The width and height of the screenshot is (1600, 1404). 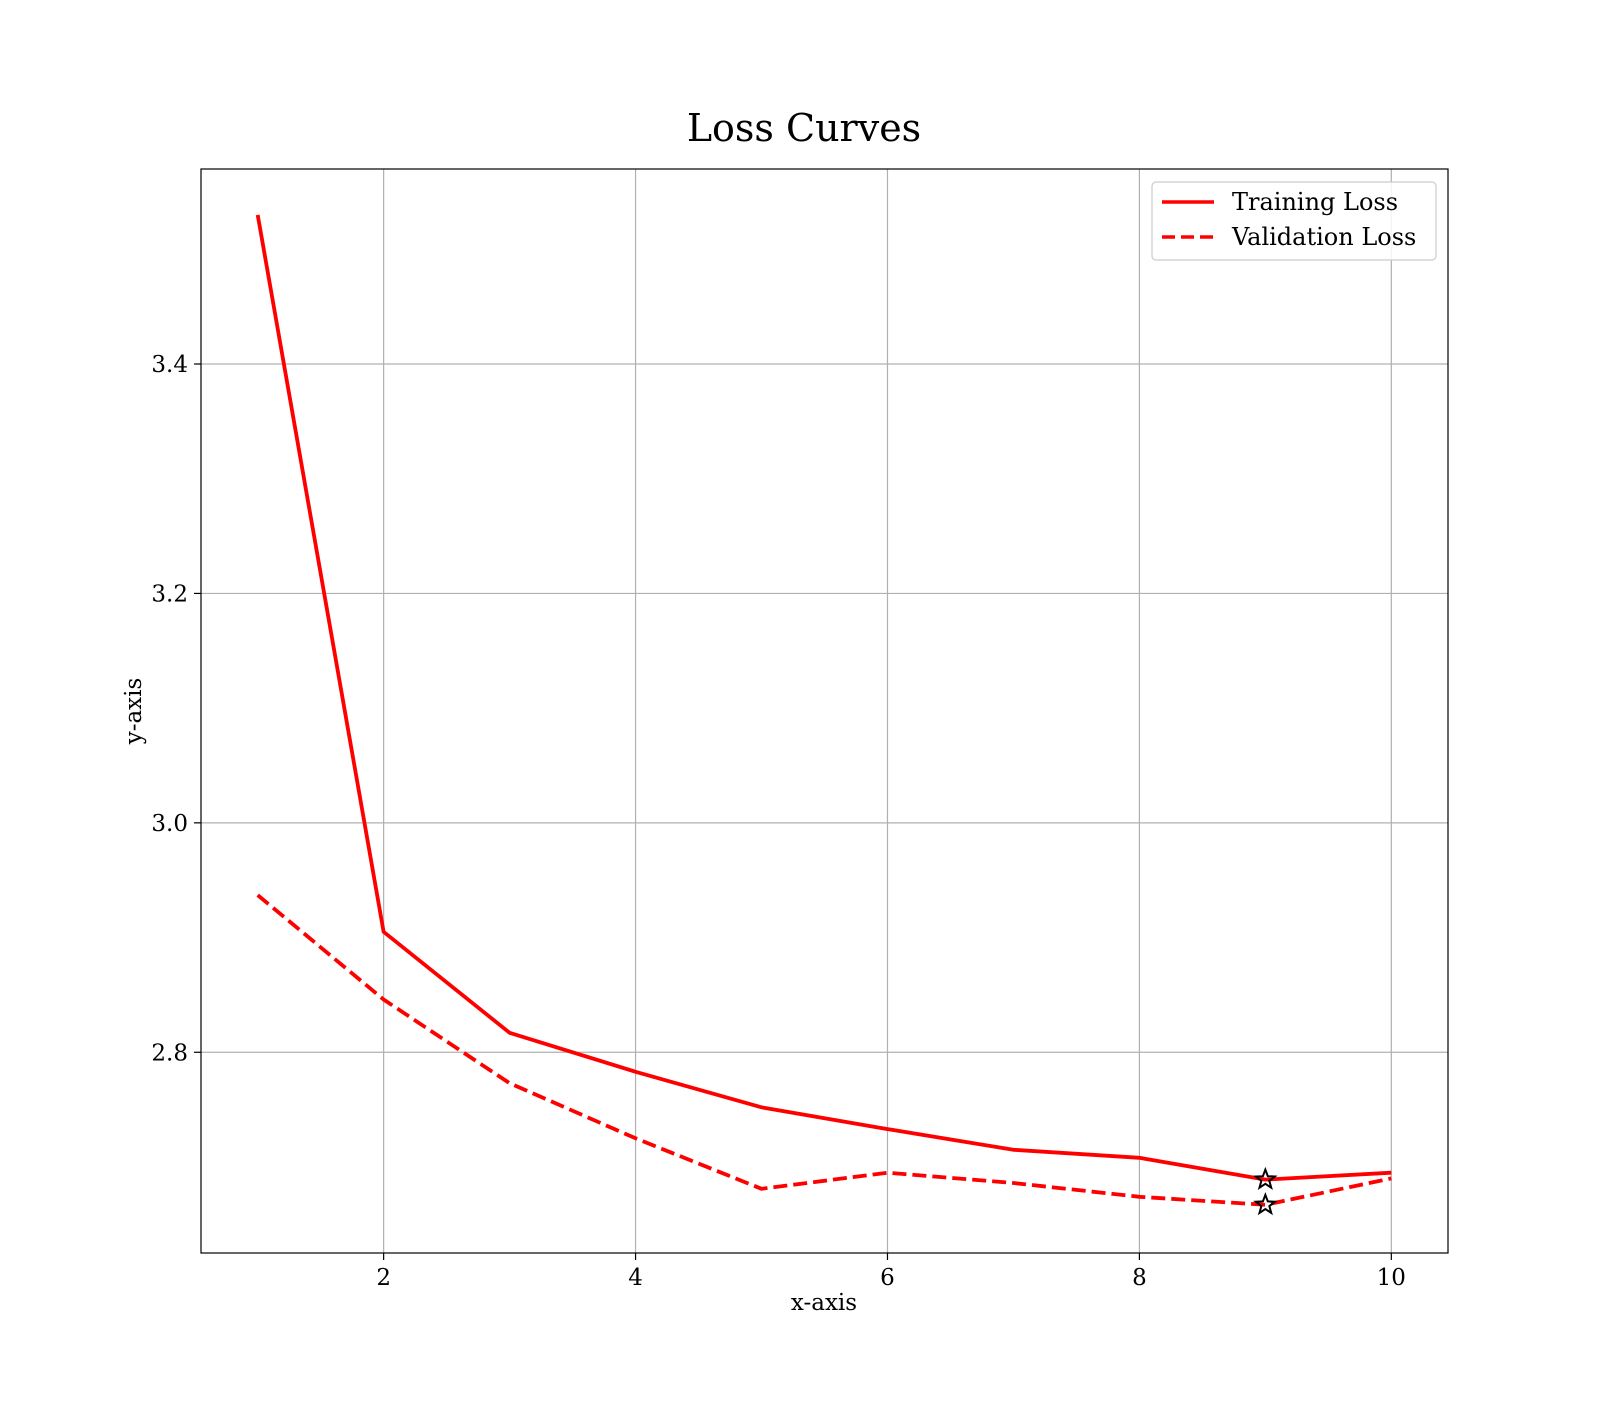 I want to click on y-tick-label: 3.2, so click(x=169, y=594).